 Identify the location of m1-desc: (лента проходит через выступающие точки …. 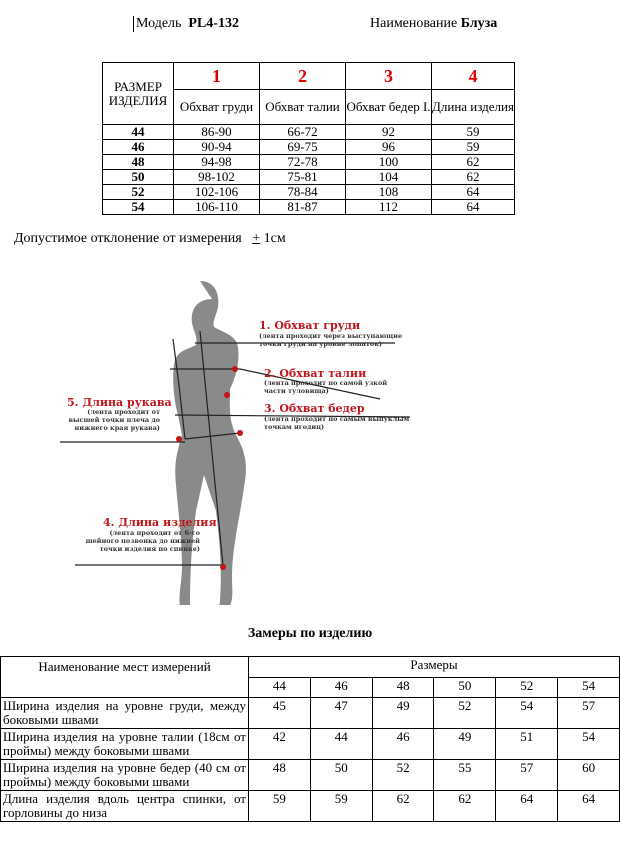
(331, 340).